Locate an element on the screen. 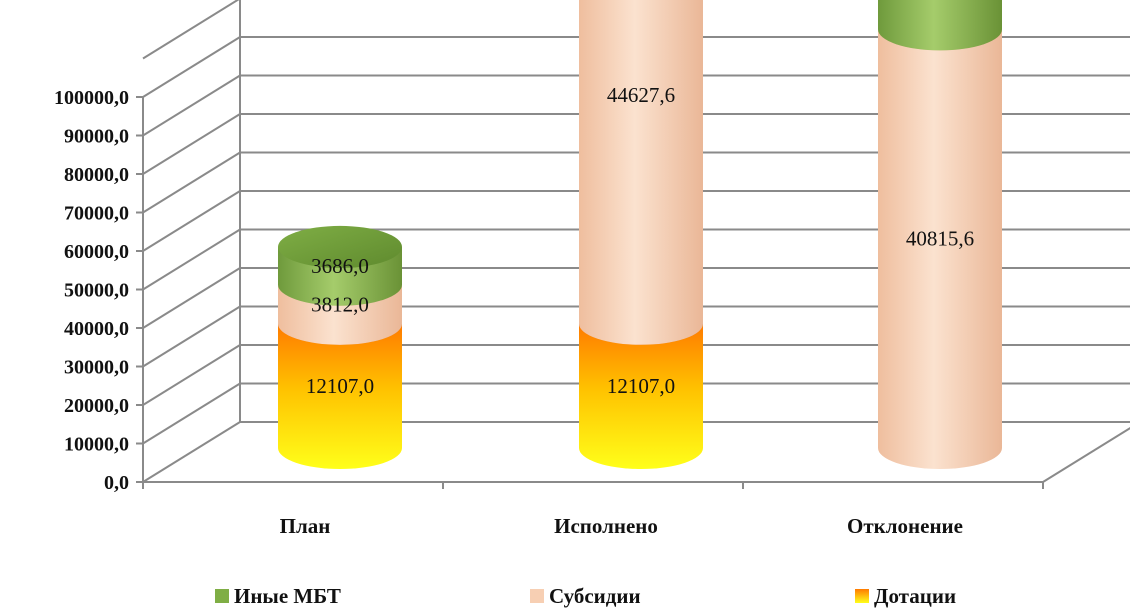 This screenshot has width=1130, height=610. floor-right-edge is located at coordinates (1086, 455).